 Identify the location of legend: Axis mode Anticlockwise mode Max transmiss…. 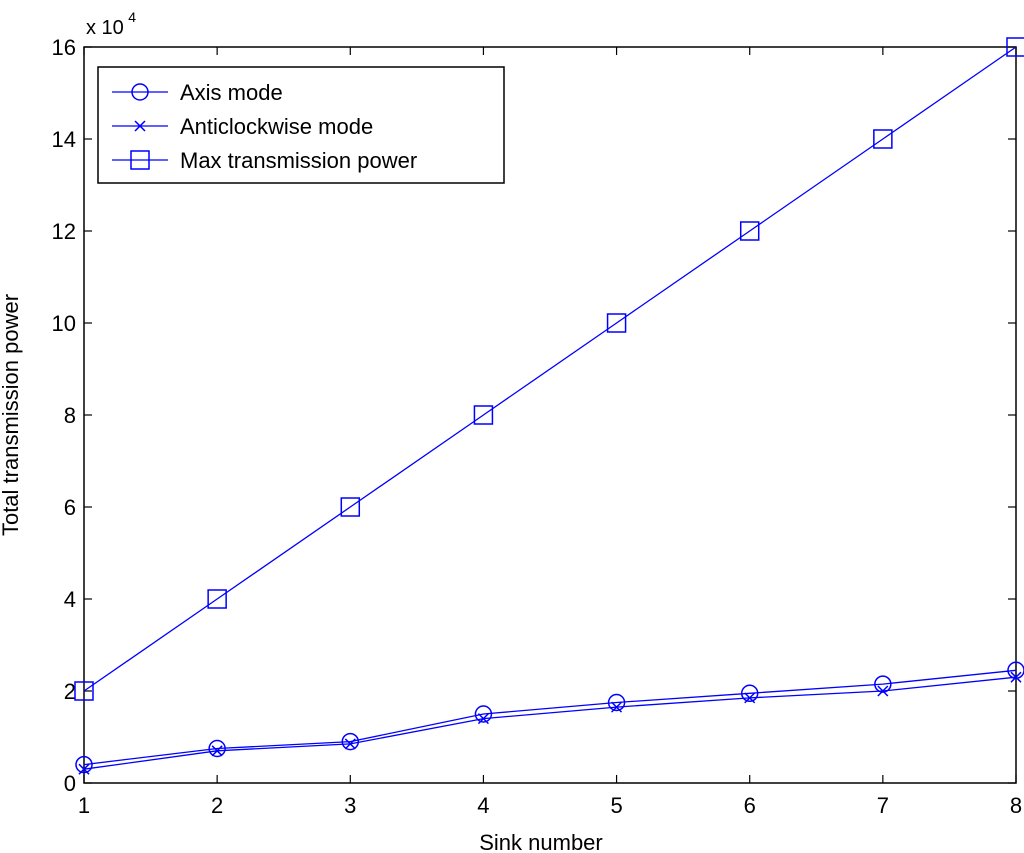
(301, 125).